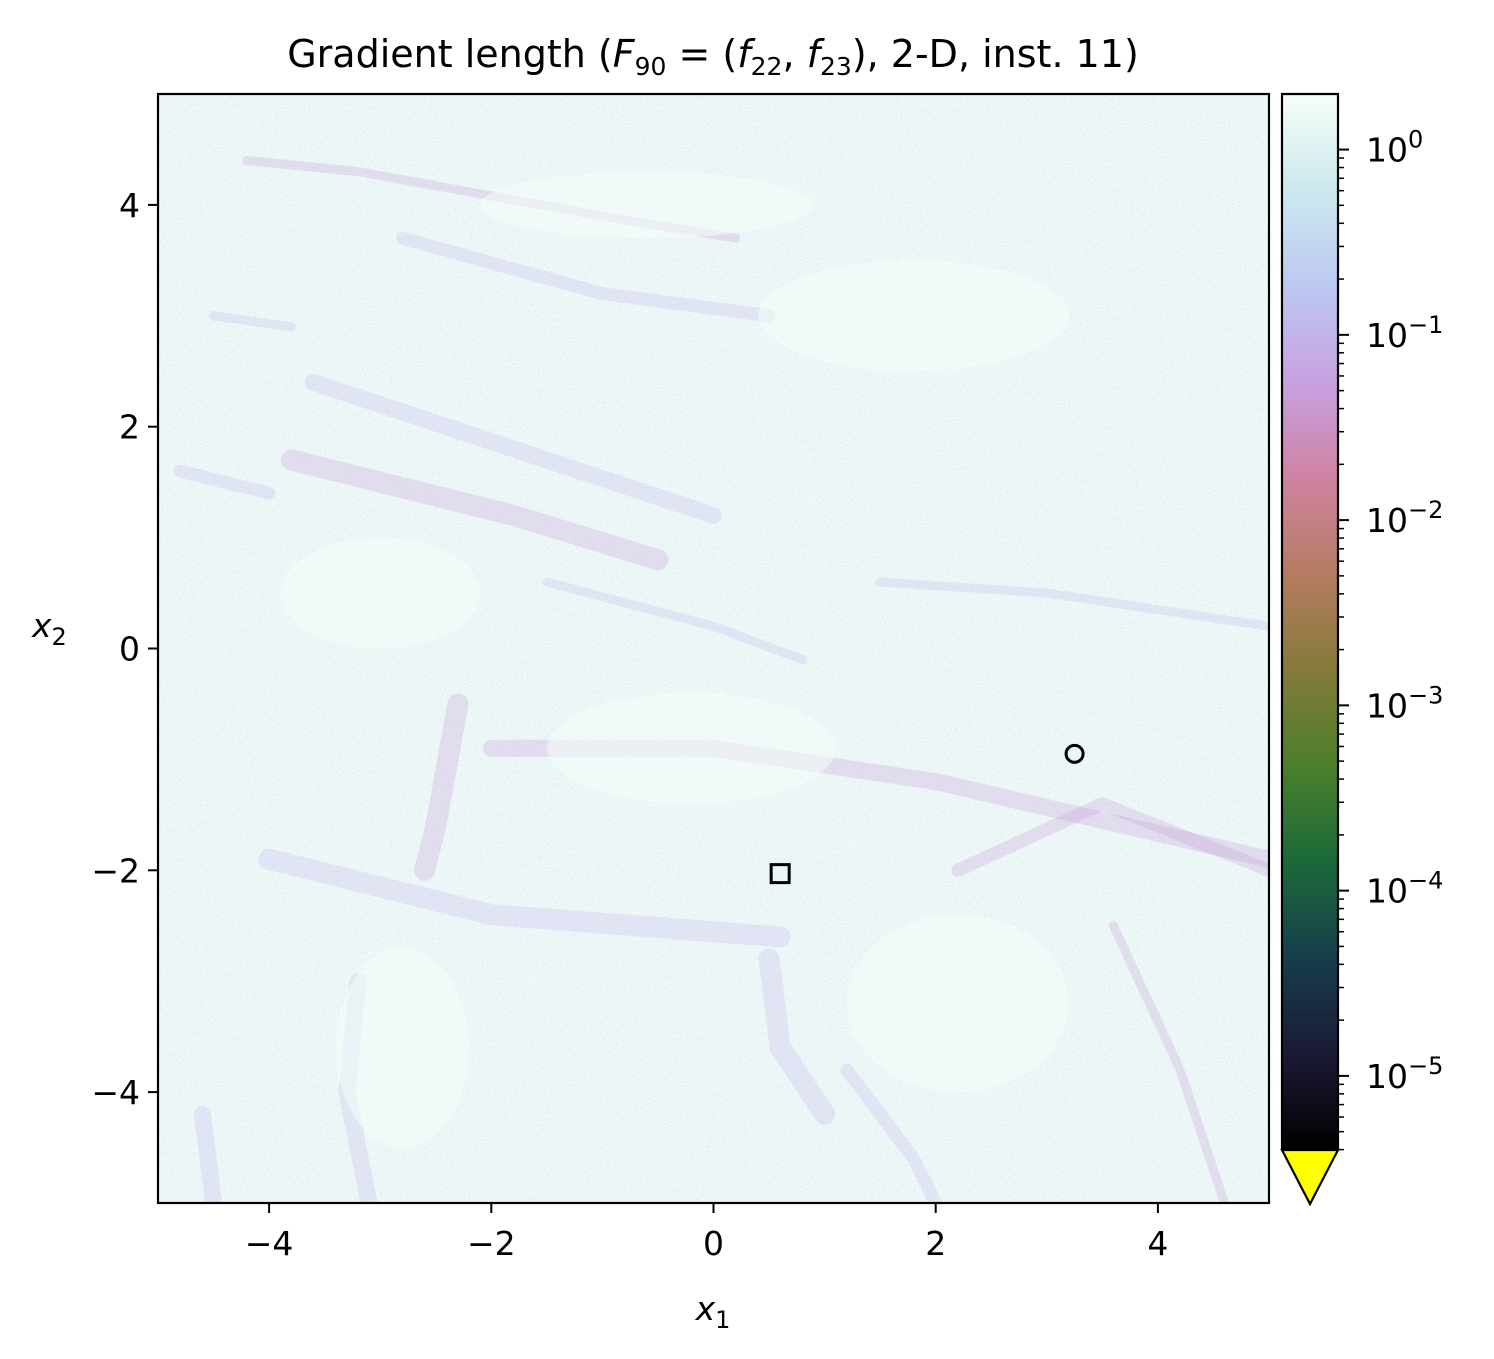  What do you see at coordinates (115, 870) in the screenshot?
I see `y-tick-label: −2` at bounding box center [115, 870].